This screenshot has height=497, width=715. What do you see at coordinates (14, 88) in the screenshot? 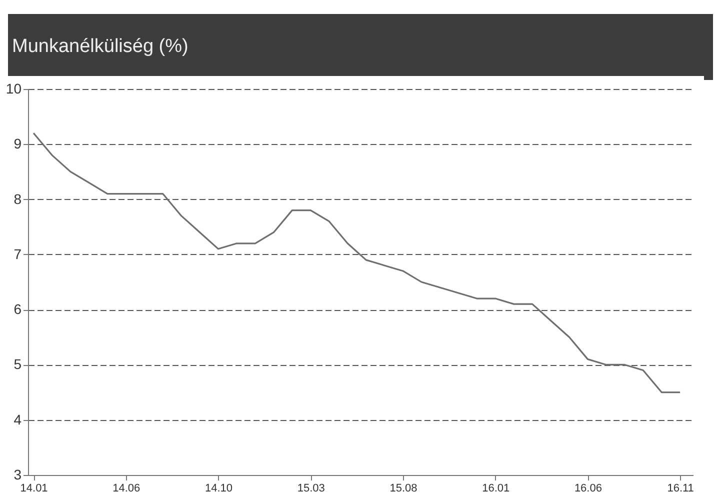
I see `y-tick-label: 10` at bounding box center [14, 88].